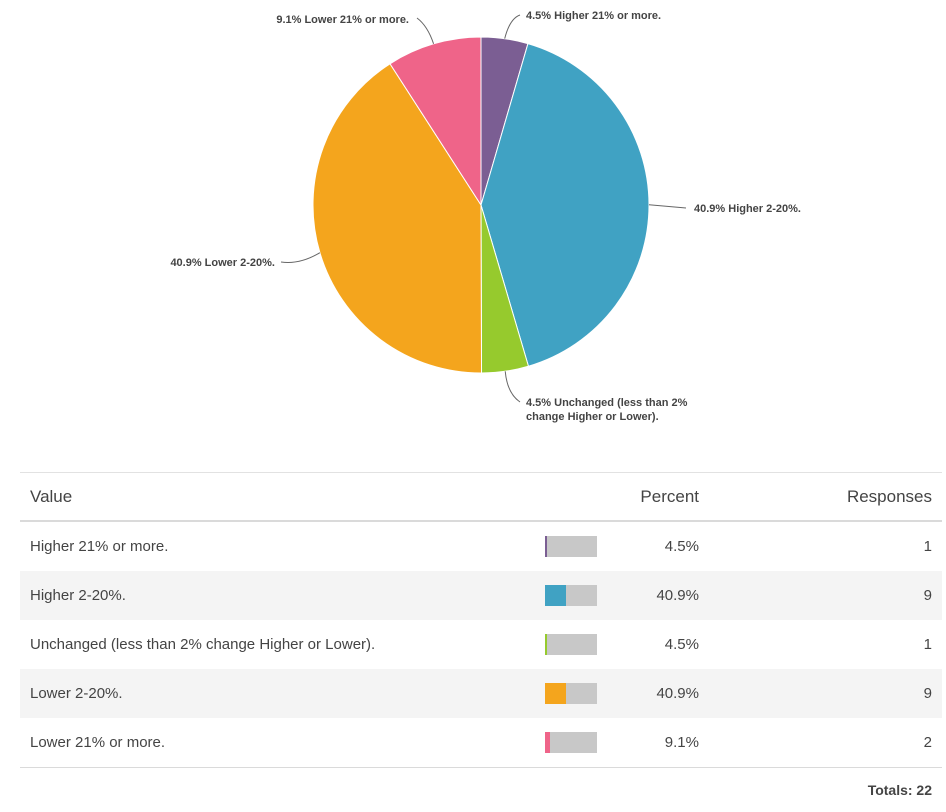  Describe the element at coordinates (279, 743) in the screenshot. I see `row-value: Lower 21% or more.` at that location.